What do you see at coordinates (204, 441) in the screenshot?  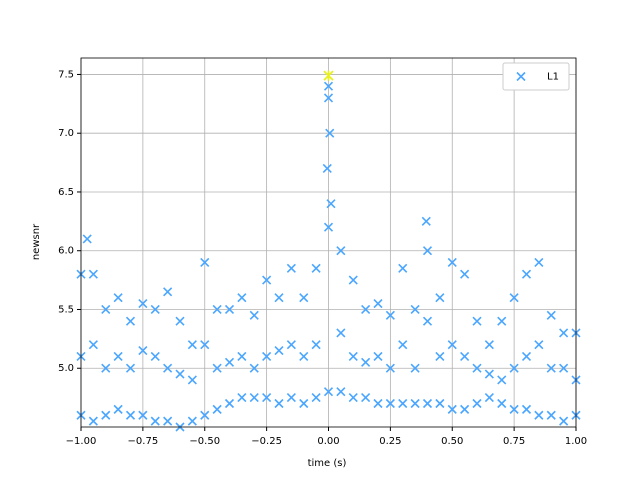 I see `x-tick-label: −0.50` at bounding box center [204, 441].